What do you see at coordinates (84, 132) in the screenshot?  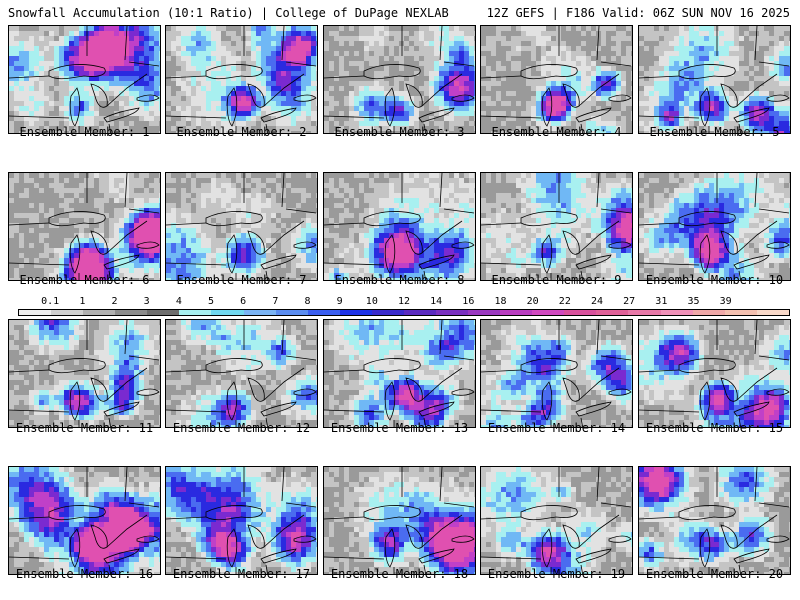 I see `ensemble-member-label: Ensemble Member: 1` at bounding box center [84, 132].